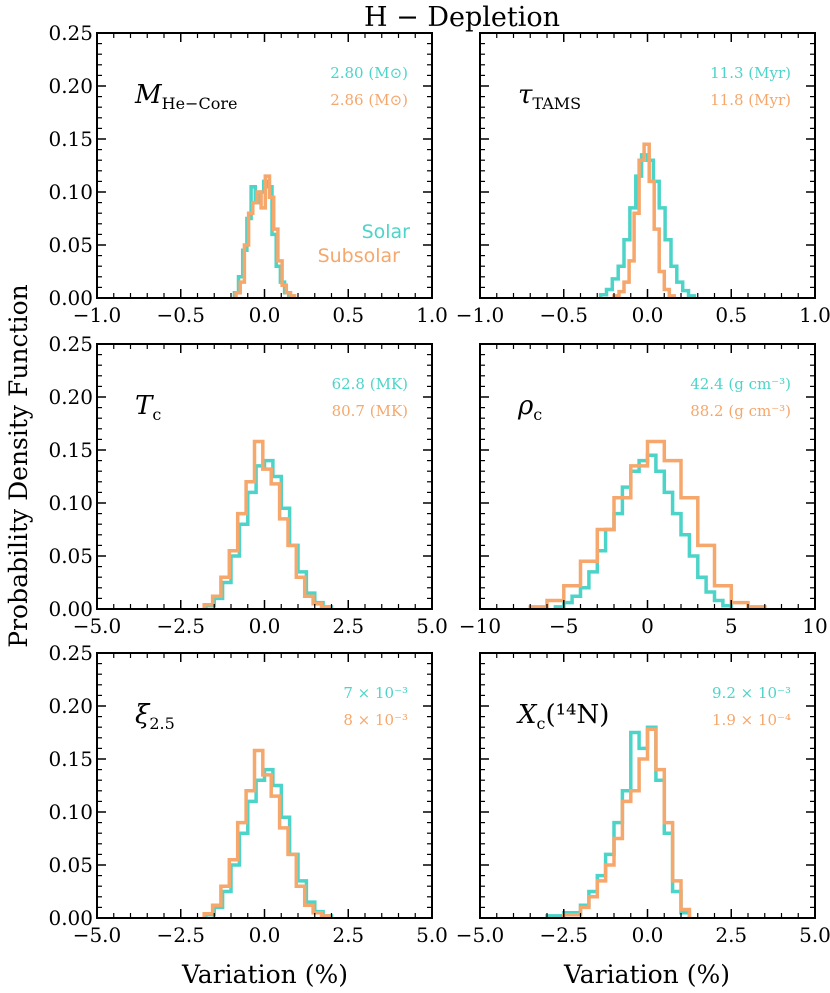  Describe the element at coordinates (647, 626) in the screenshot. I see `x-tick-label: 0` at that location.